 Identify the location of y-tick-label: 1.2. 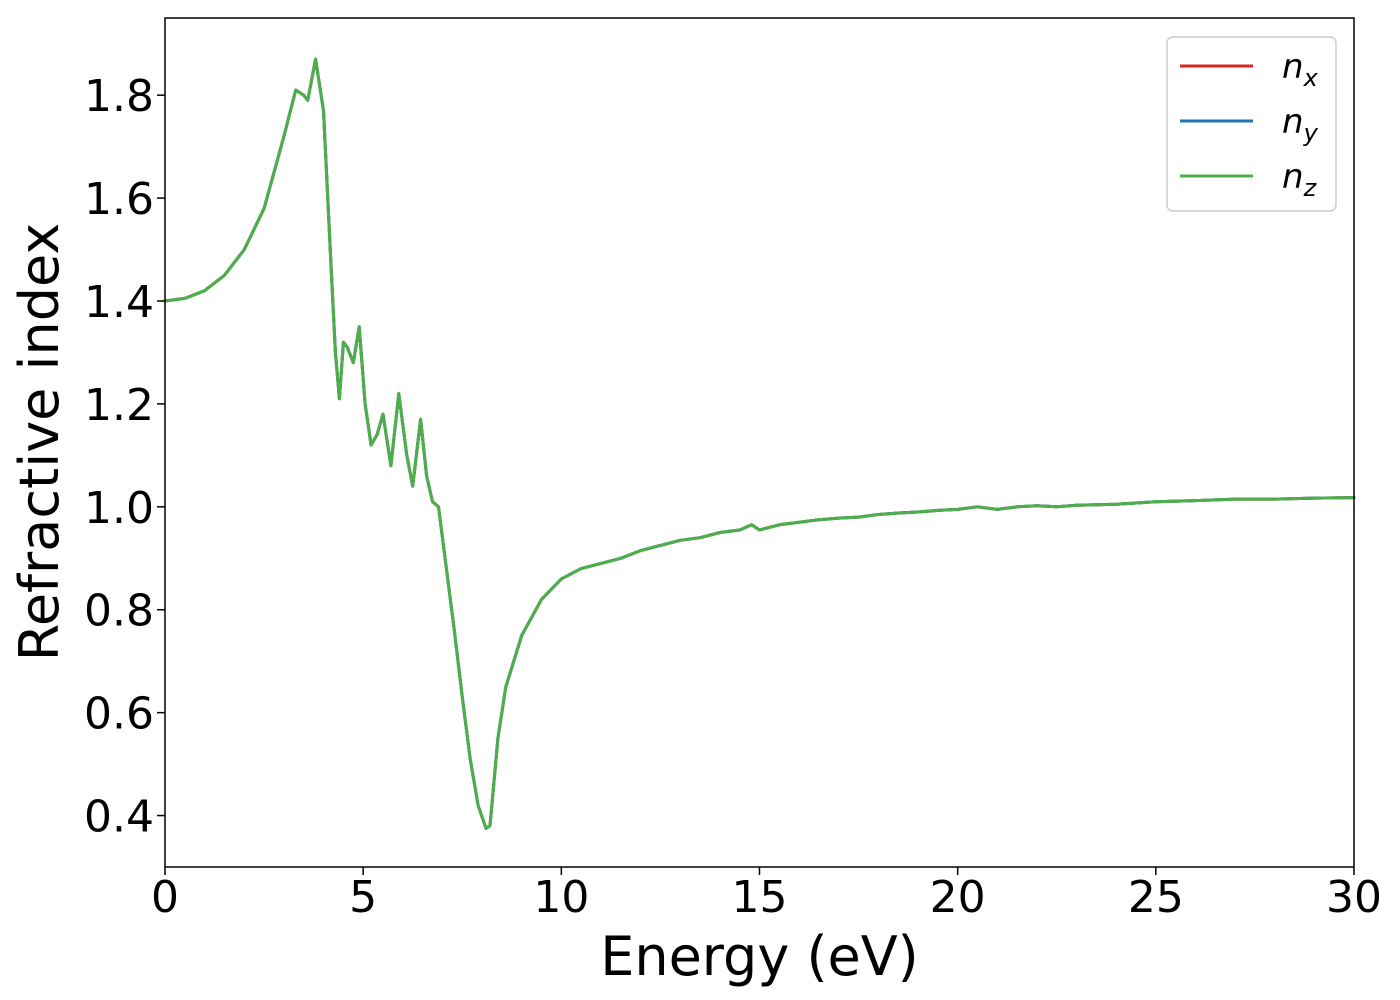
(119, 405).